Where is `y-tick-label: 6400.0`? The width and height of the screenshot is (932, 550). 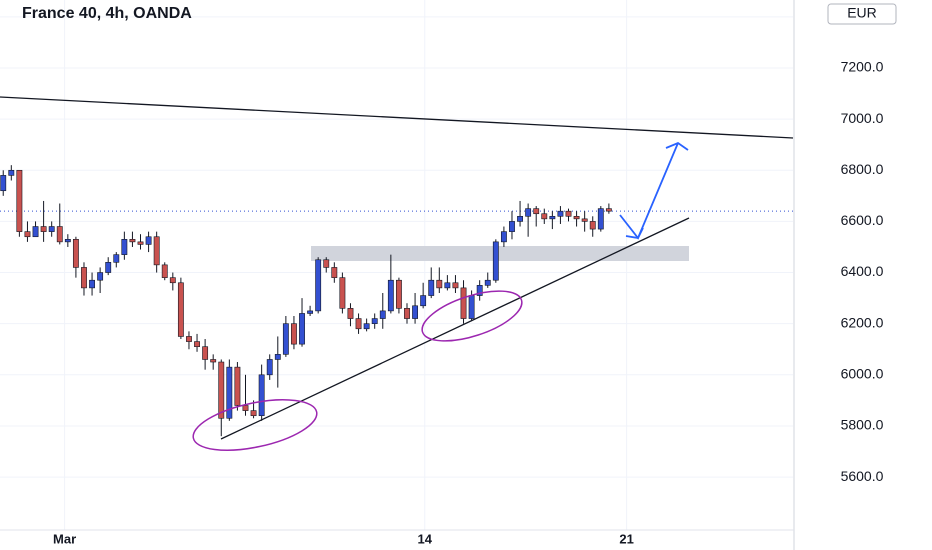 y-tick-label: 6400.0 is located at coordinates (862, 271).